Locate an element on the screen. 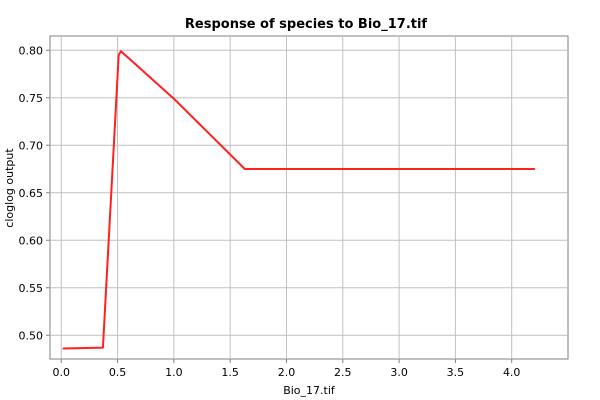 The image size is (600, 400). y-tick-labels: 0.50 0.55 0.60 0.65 0.70 0.75 0.80 is located at coordinates (34, 193).